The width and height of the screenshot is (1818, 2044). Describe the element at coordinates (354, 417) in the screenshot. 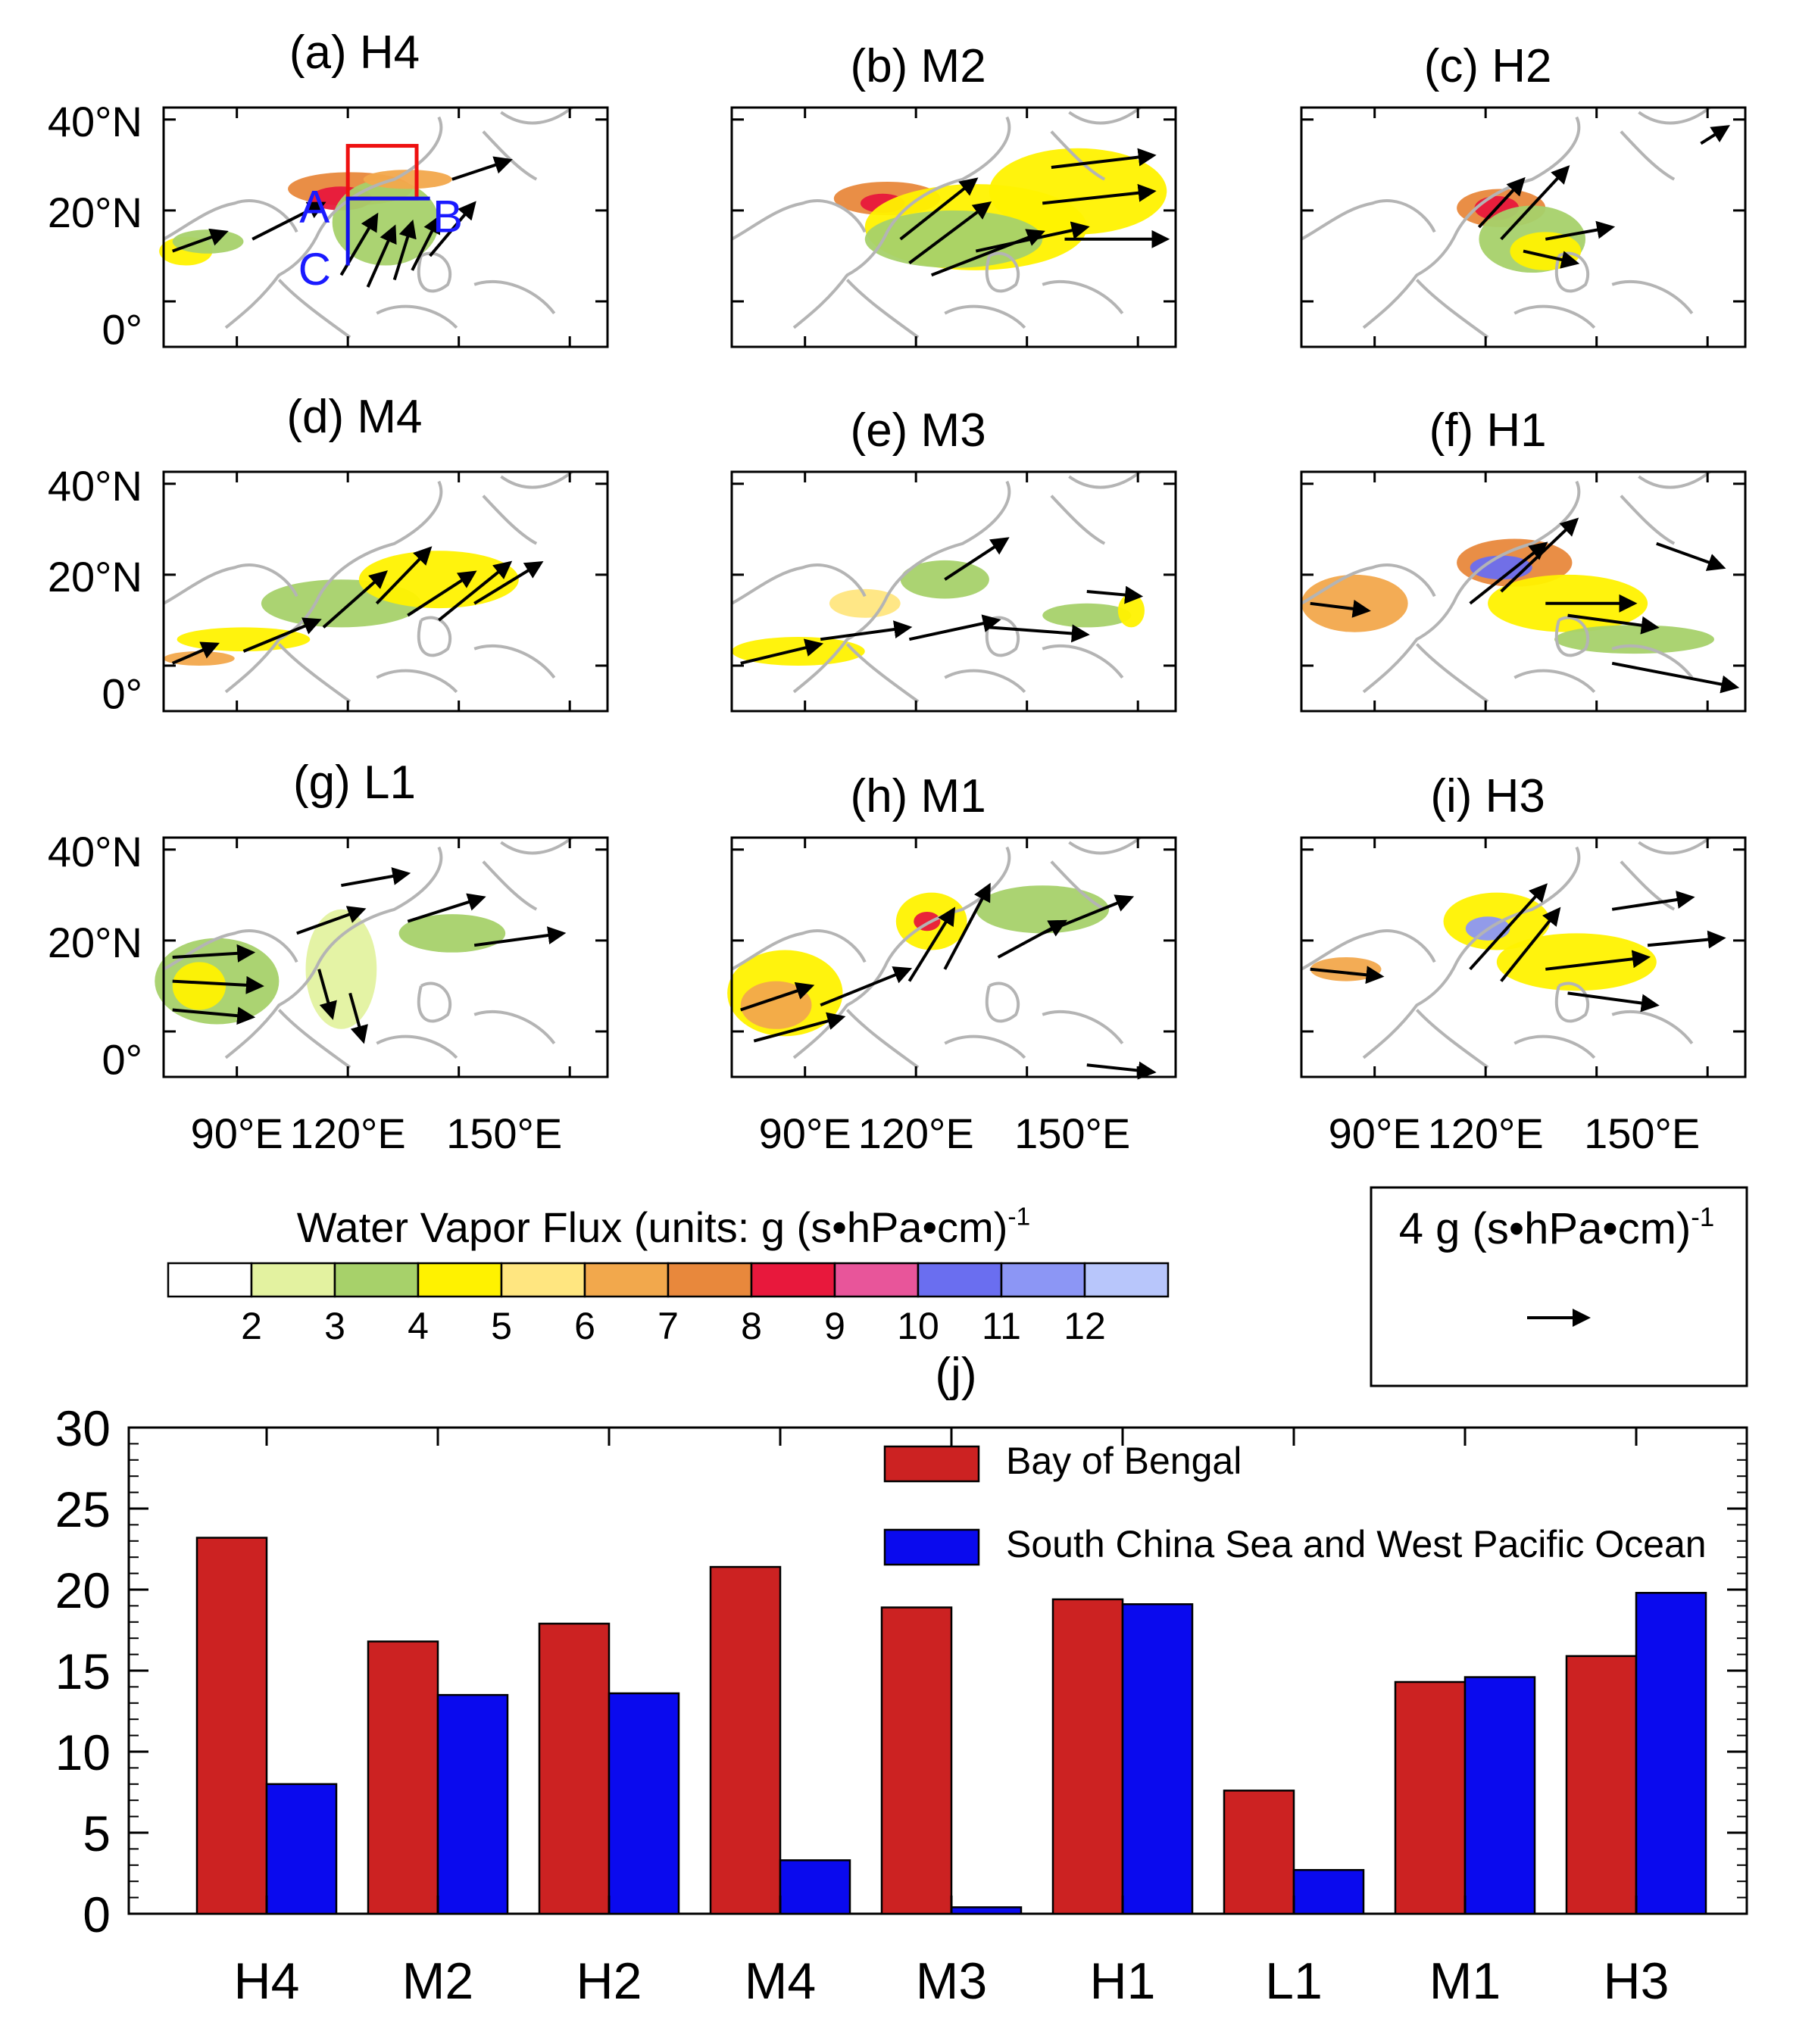

I see `panel-title: (d) M4` at that location.